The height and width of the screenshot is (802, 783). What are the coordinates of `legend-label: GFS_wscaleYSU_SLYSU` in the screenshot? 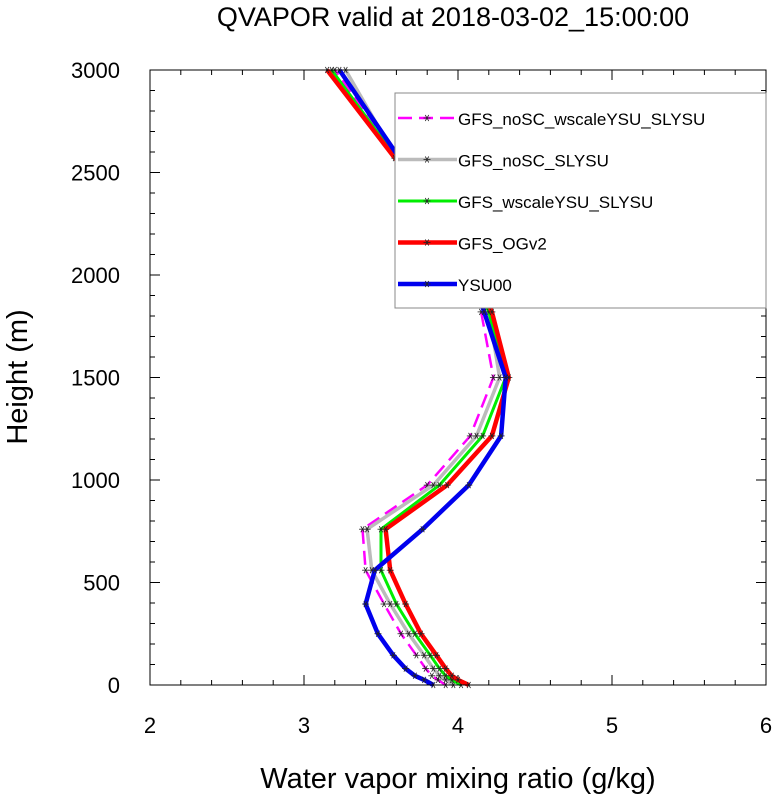 It's located at (555, 202).